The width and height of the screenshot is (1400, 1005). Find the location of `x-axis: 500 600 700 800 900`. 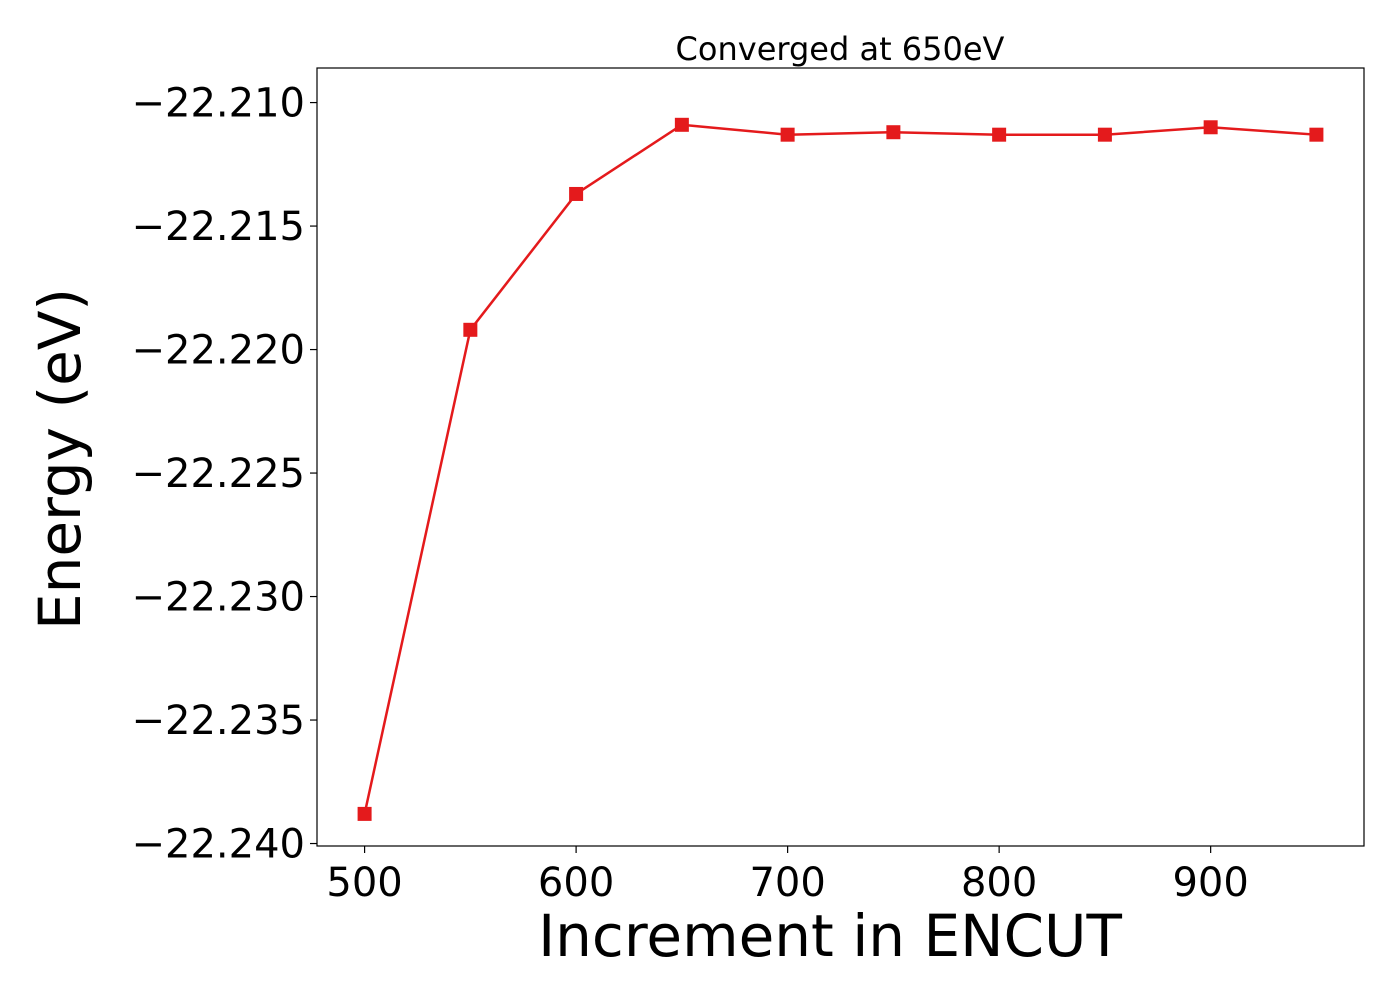

x-axis: 500 600 700 800 900 is located at coordinates (787, 876).